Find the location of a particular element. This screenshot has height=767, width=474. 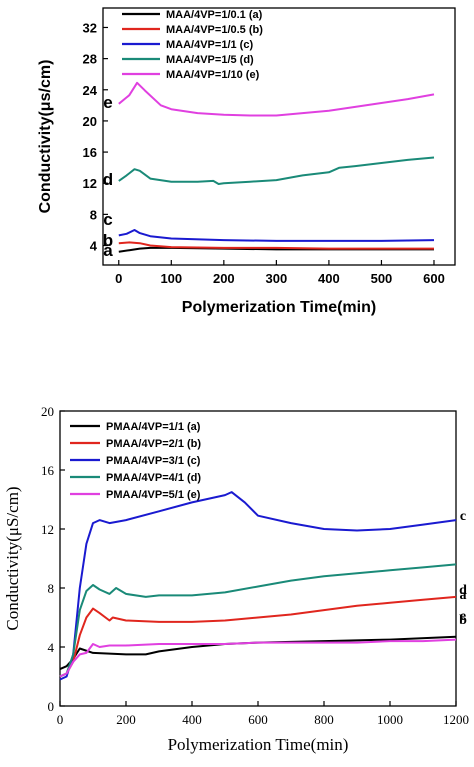

x-tick-label: 300 is located at coordinates (277, 278).